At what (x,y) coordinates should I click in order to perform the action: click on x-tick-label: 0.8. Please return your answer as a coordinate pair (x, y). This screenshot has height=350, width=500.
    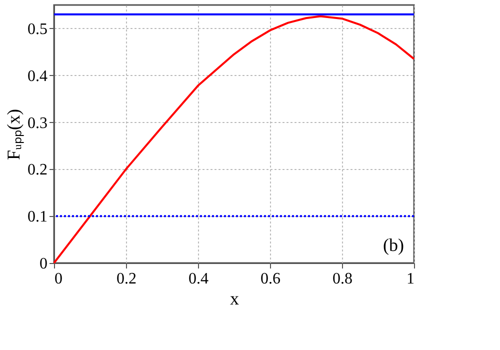
    Looking at the image, I should click on (342, 279).